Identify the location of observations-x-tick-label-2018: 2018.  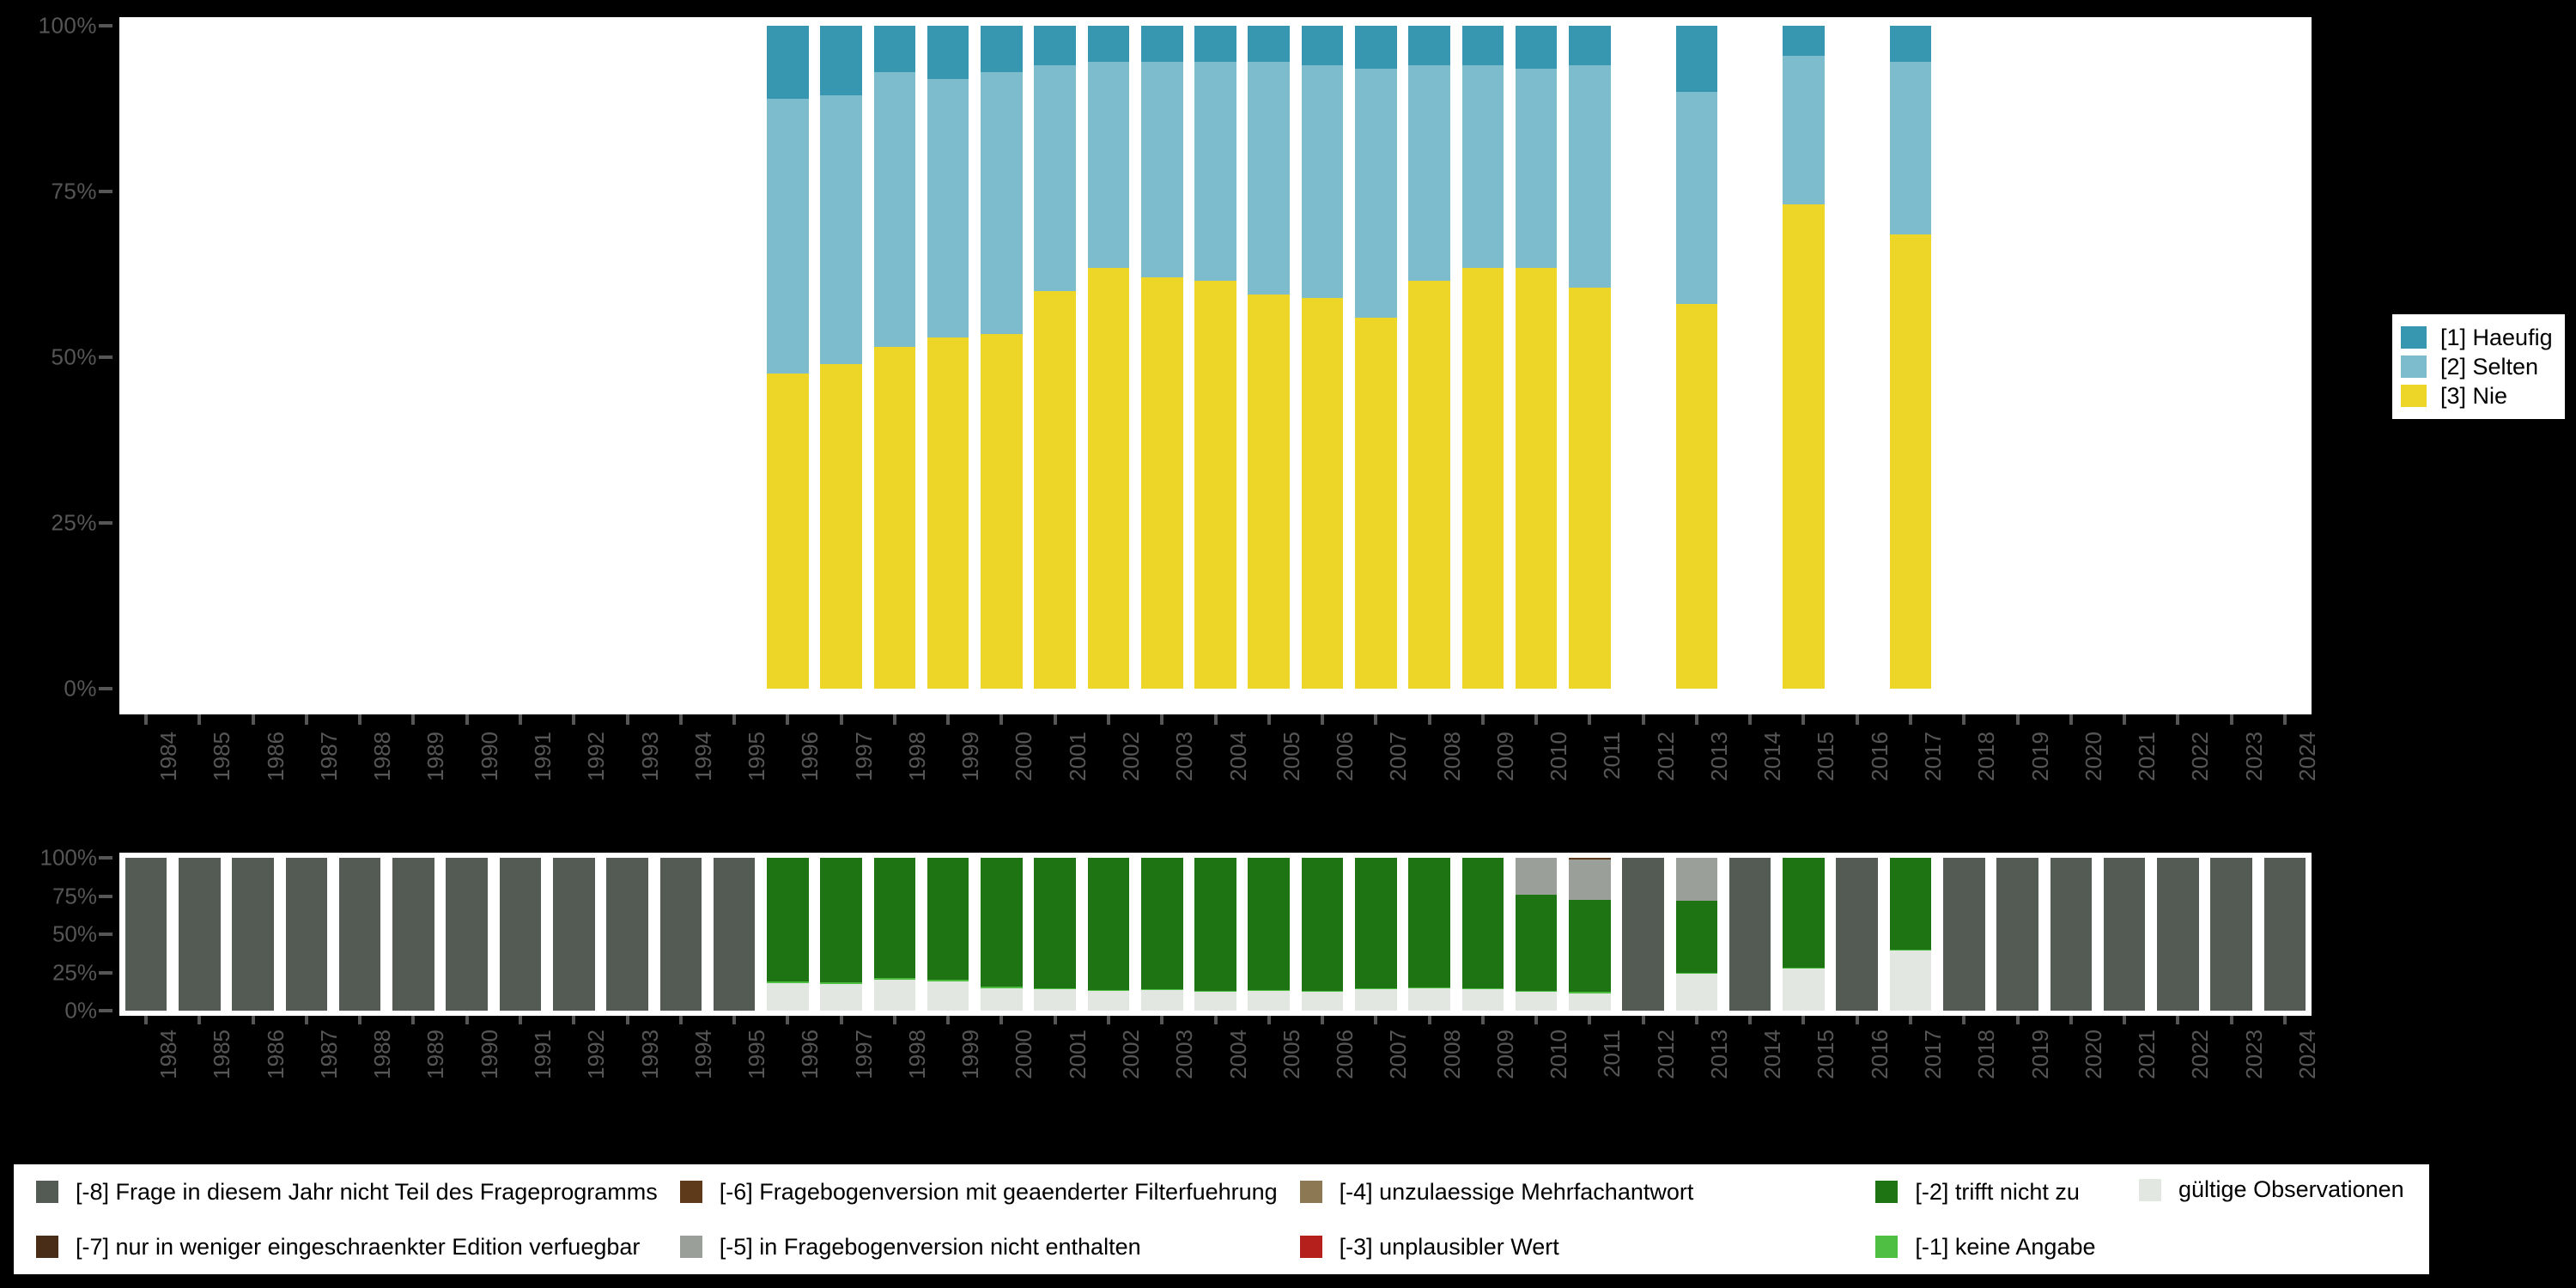
(1987, 1054).